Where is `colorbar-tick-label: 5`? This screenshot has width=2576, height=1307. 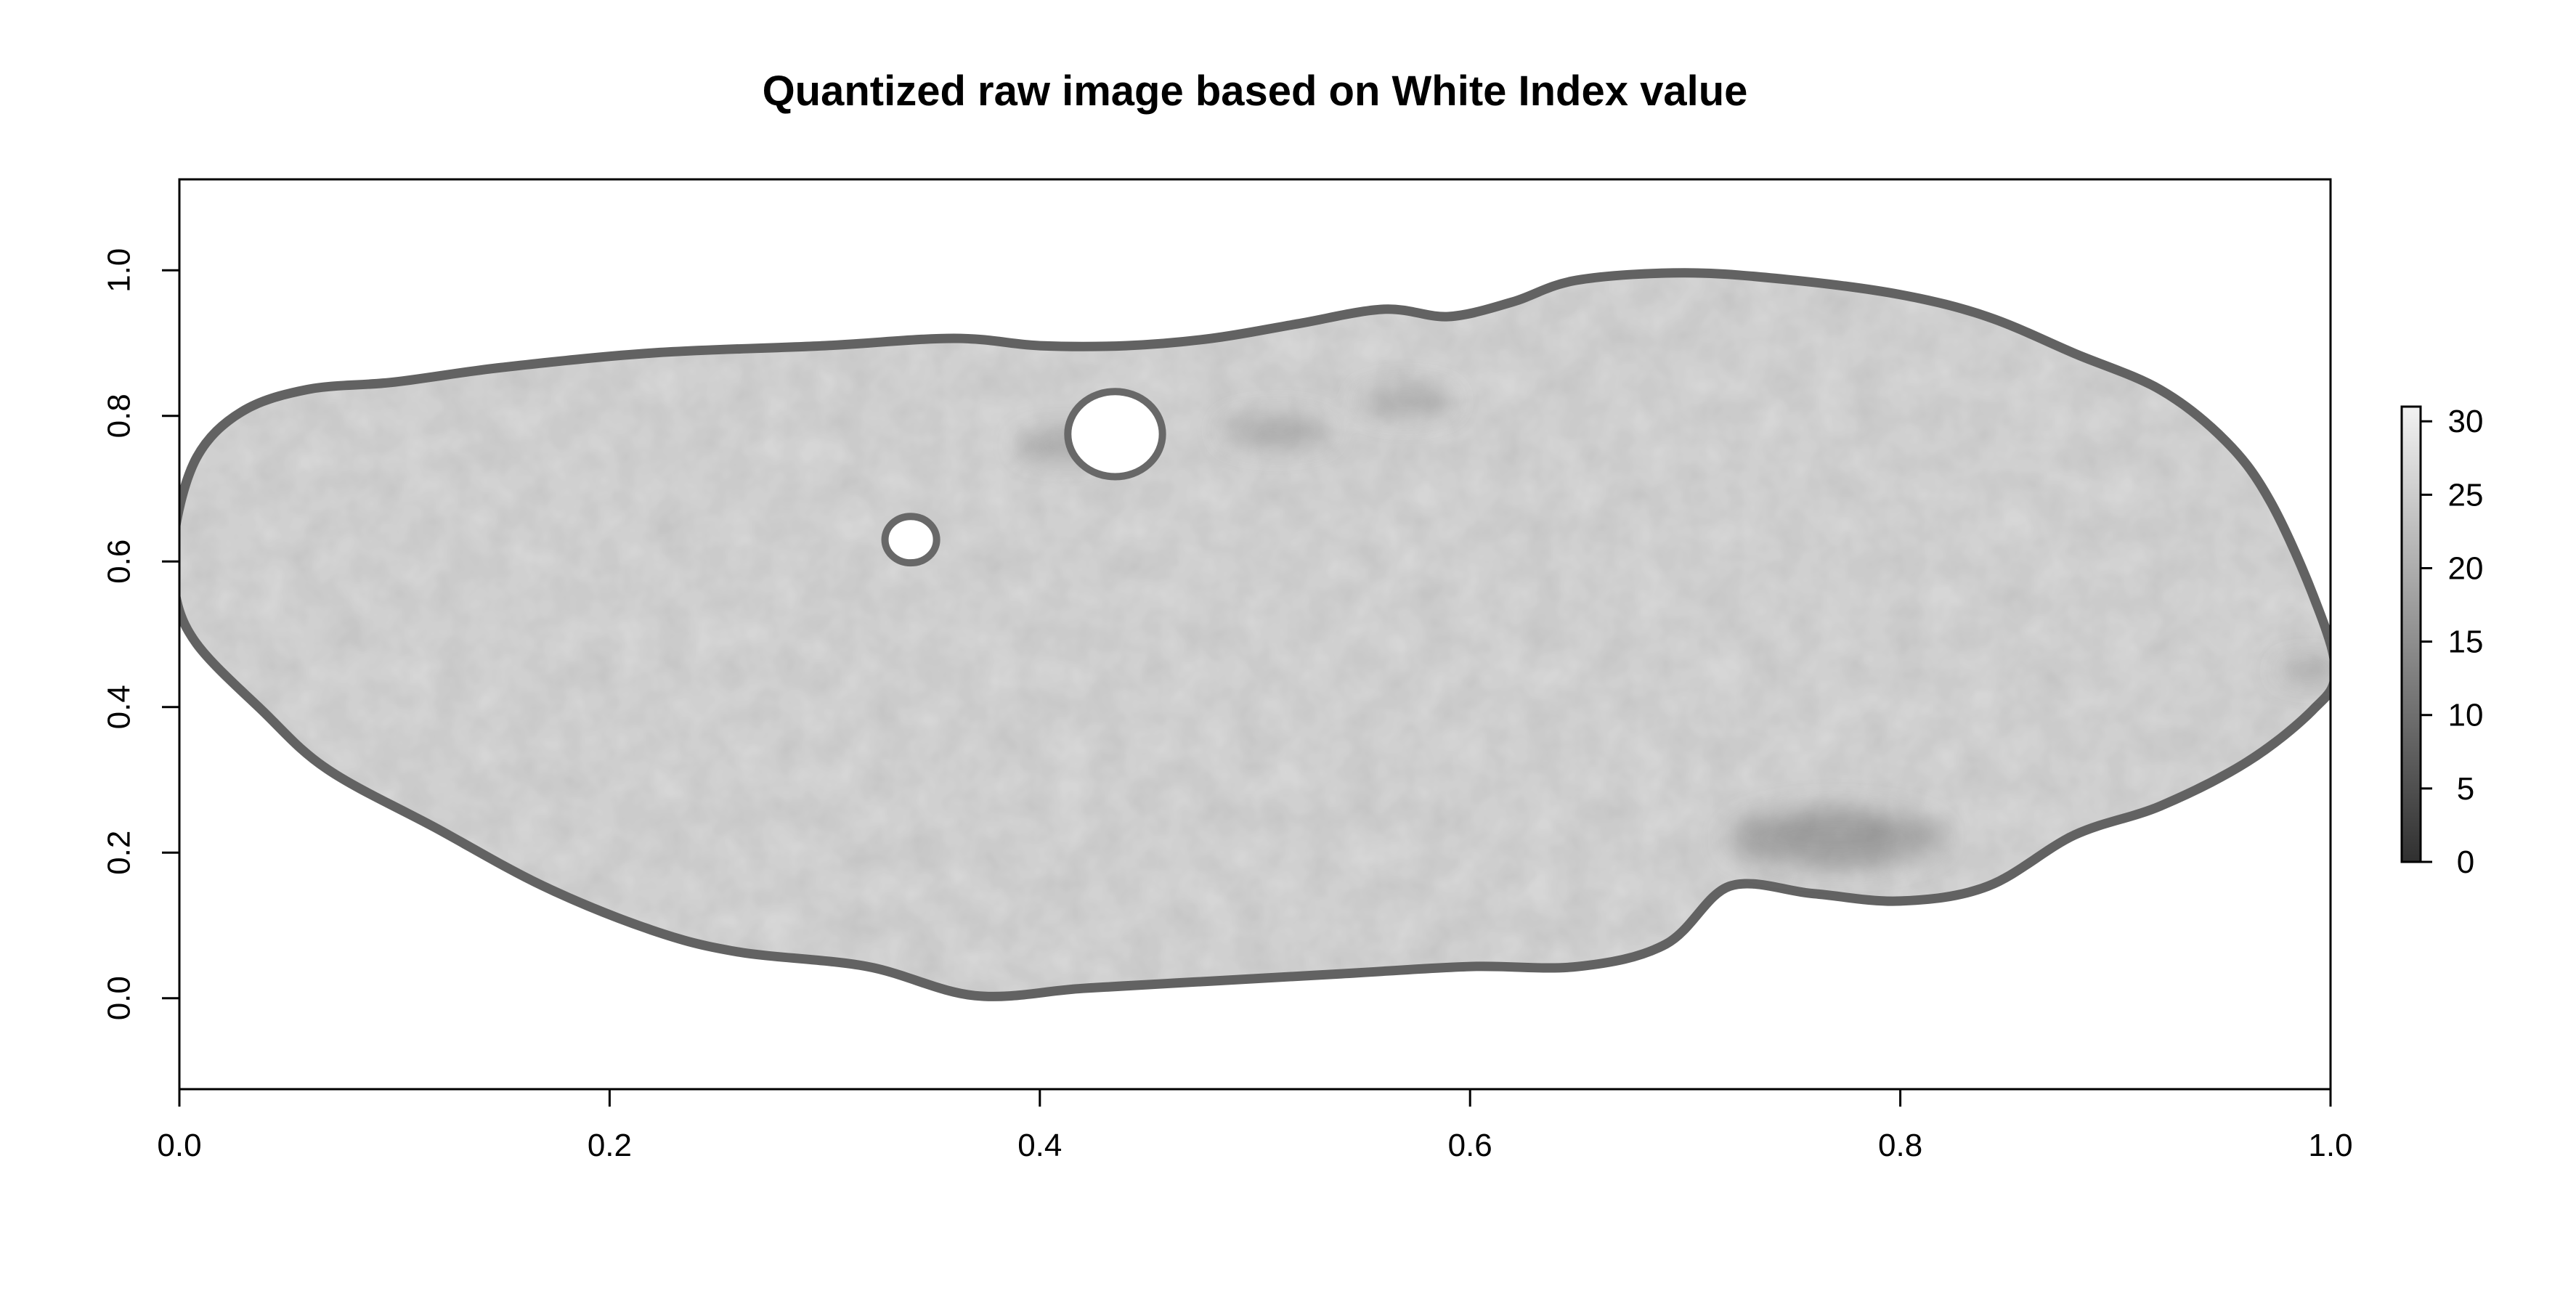 colorbar-tick-label: 5 is located at coordinates (2466, 789).